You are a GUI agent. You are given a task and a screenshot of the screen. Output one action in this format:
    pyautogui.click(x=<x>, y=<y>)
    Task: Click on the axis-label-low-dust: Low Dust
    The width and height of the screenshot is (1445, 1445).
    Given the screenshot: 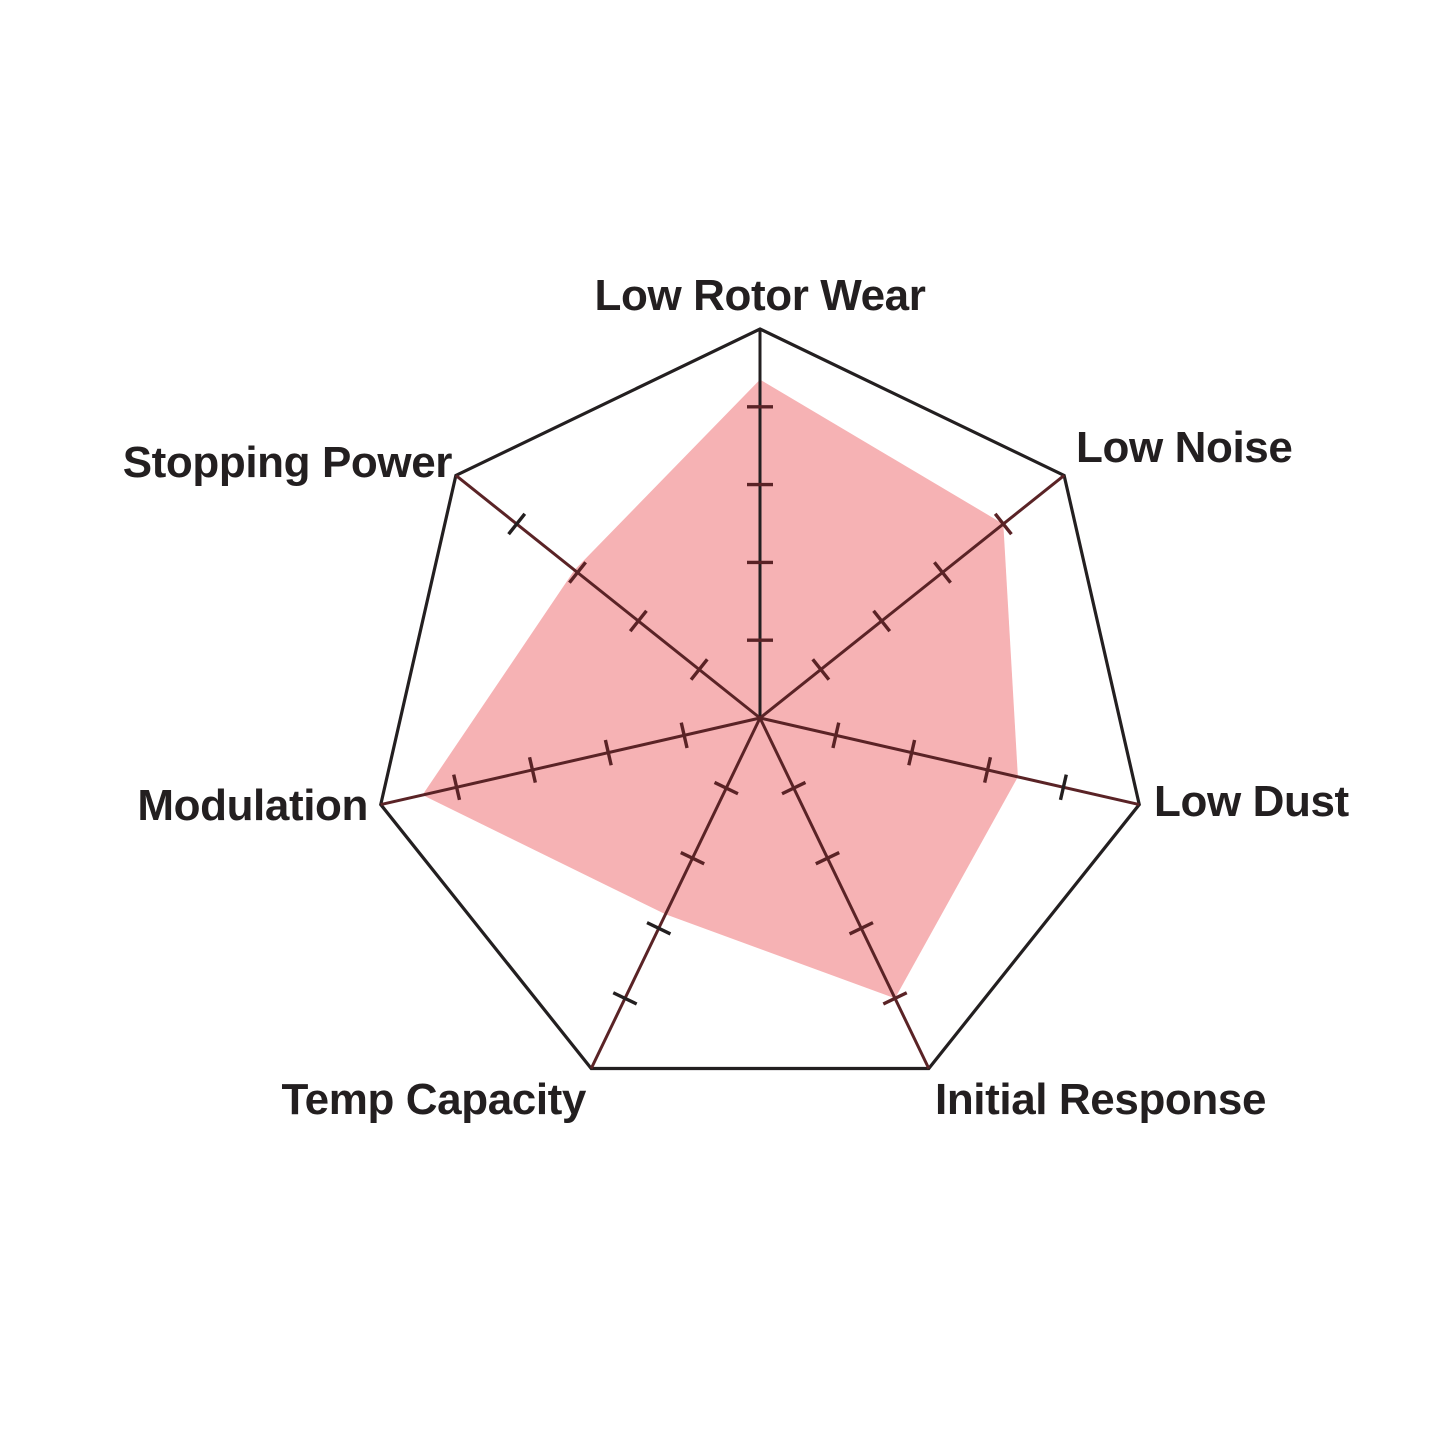 What is the action you would take?
    pyautogui.click(x=1252, y=801)
    